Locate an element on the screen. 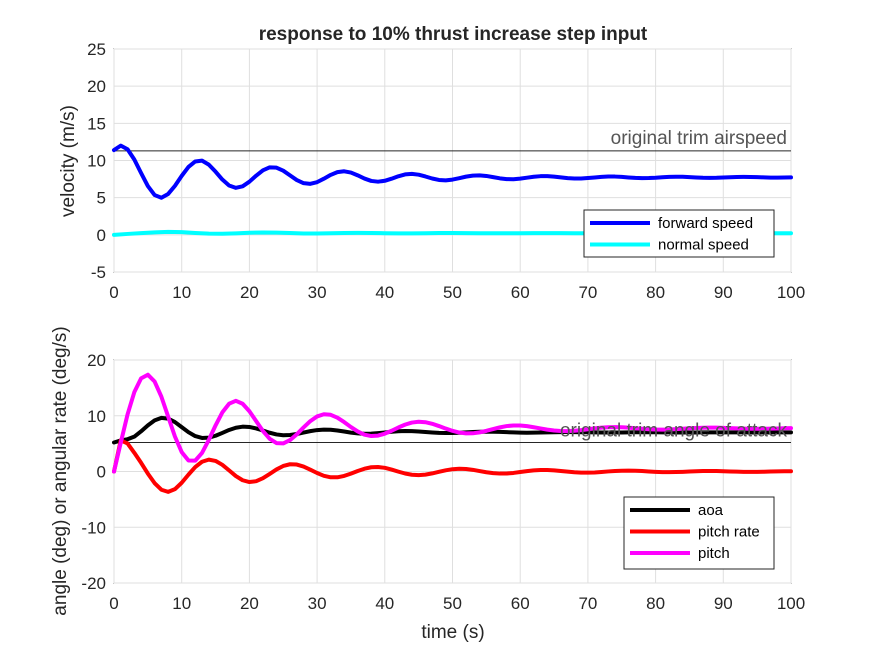 The height and width of the screenshot is (656, 875). angle-y-tick-label: -10 is located at coordinates (93, 527).